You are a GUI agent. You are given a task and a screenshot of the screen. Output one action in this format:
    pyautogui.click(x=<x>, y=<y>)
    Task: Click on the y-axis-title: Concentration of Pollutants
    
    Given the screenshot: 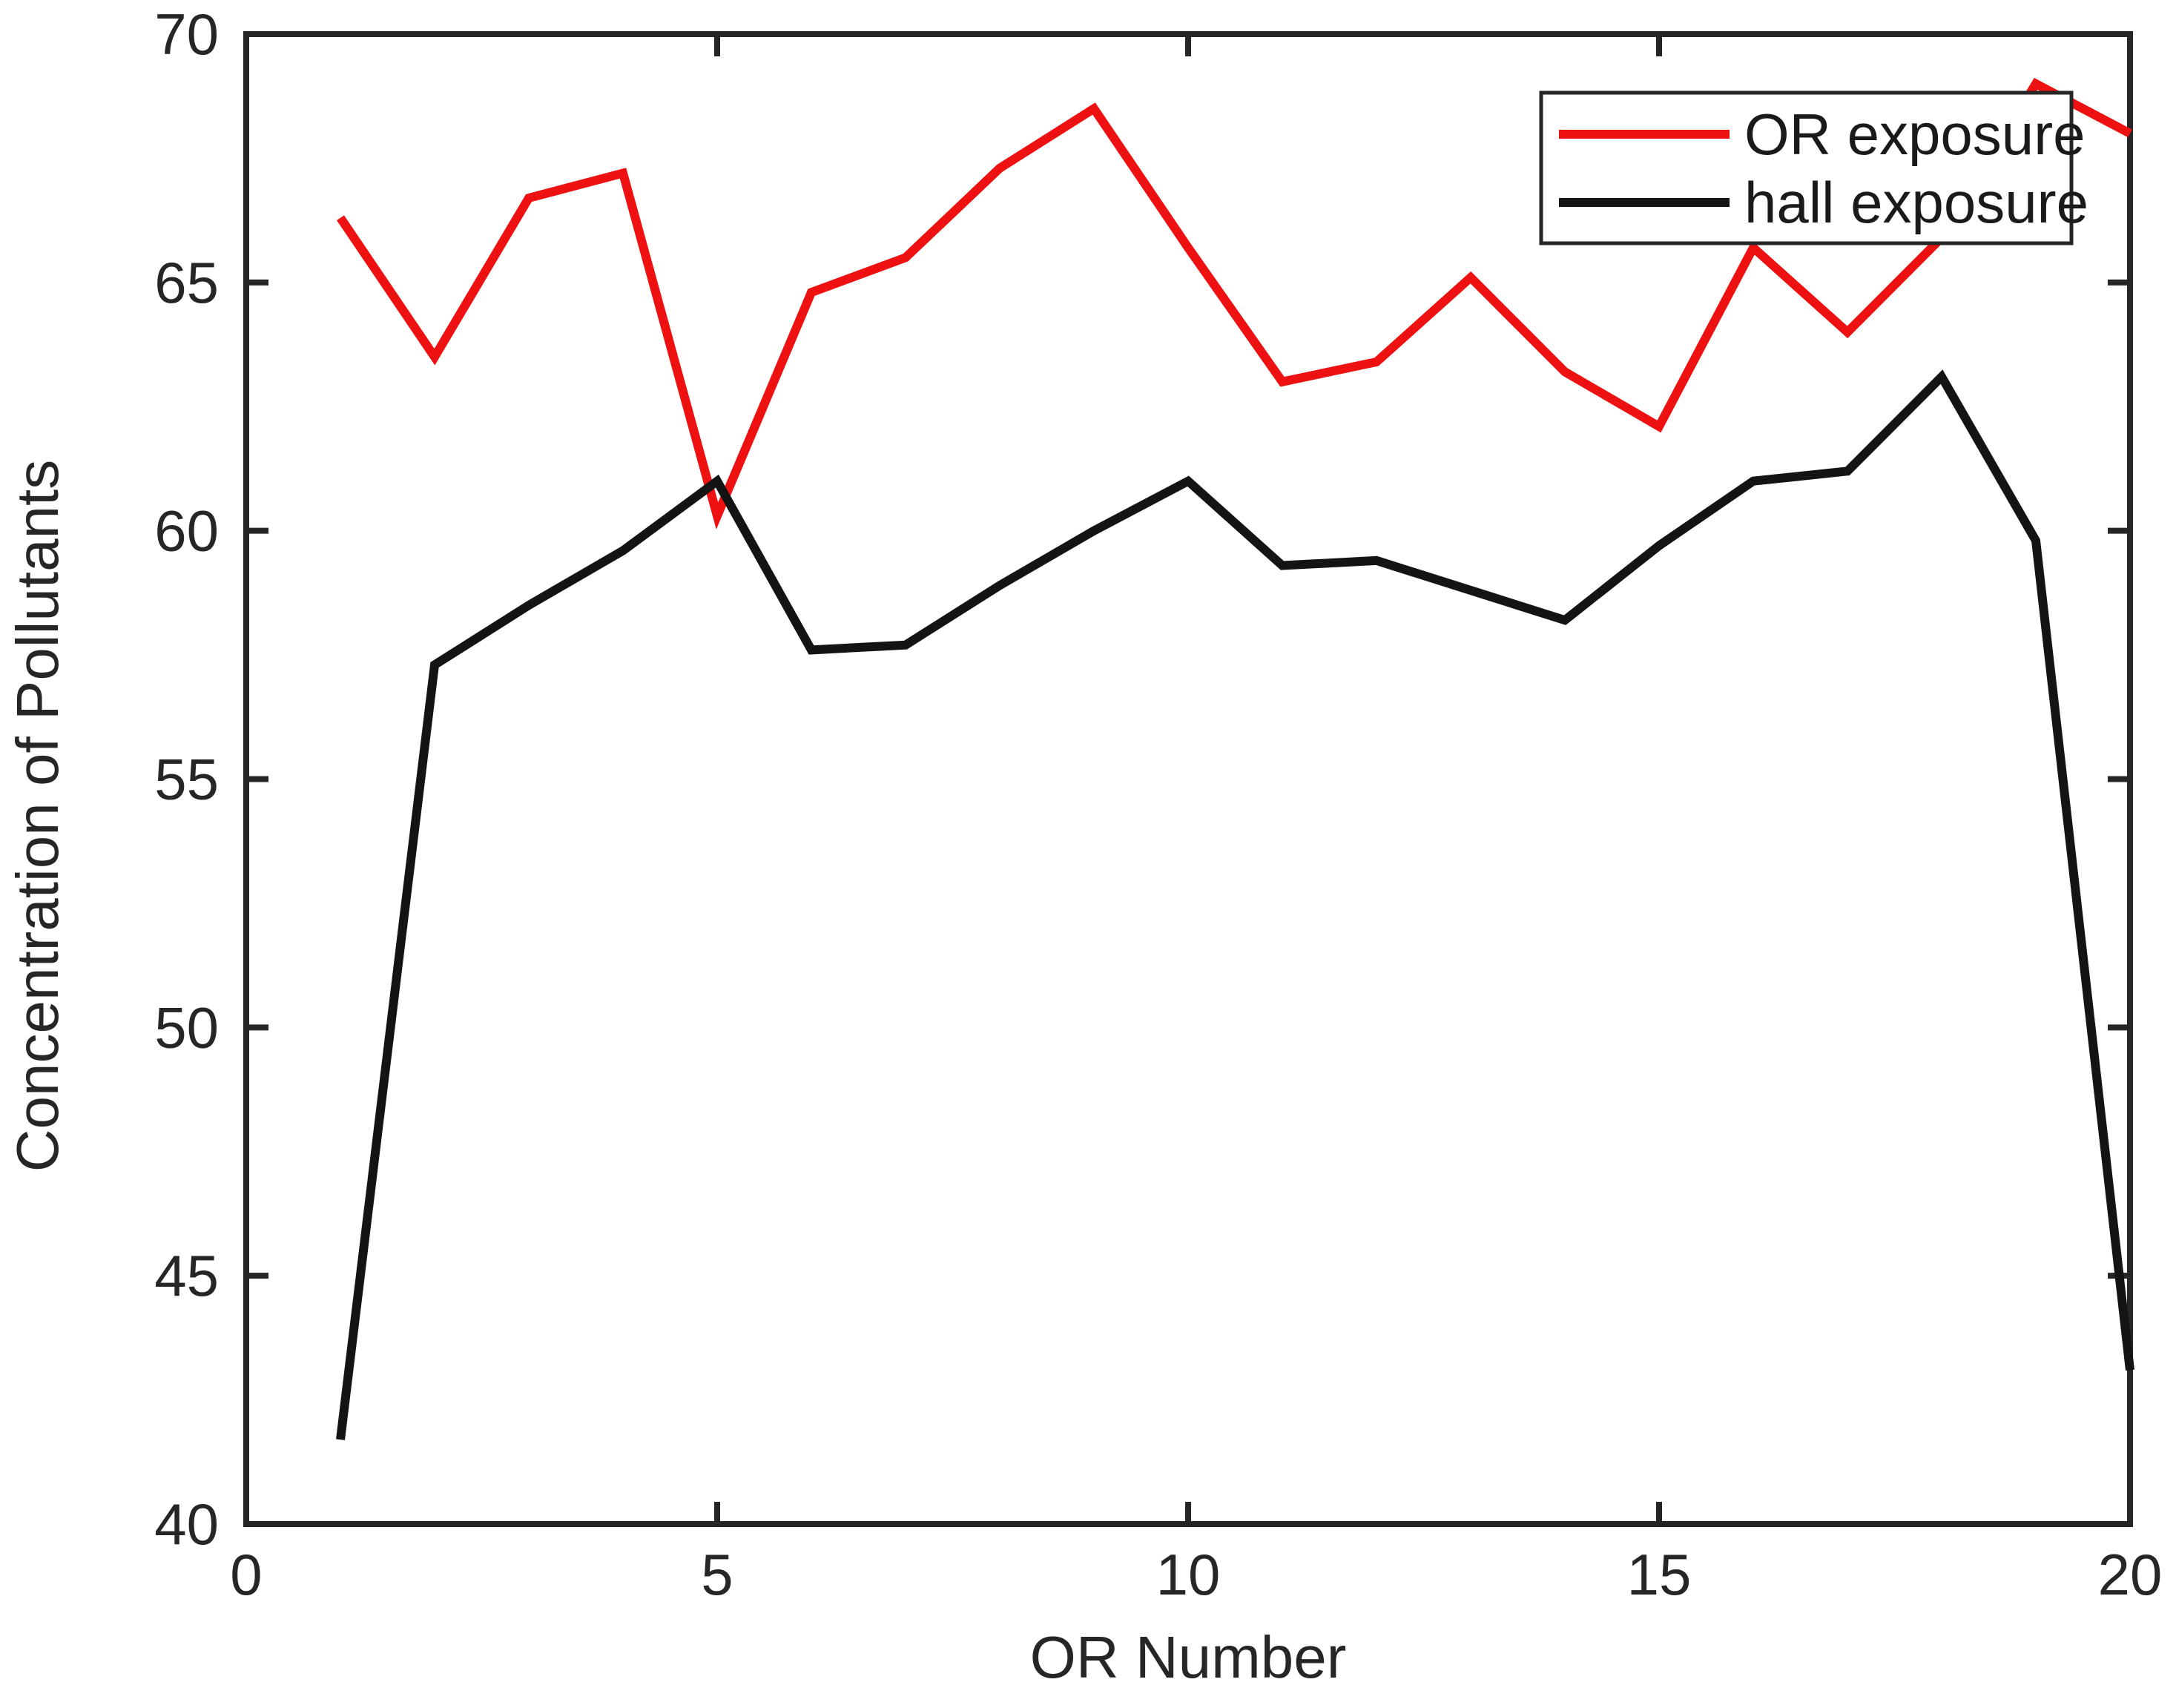 What is the action you would take?
    pyautogui.click(x=37, y=817)
    